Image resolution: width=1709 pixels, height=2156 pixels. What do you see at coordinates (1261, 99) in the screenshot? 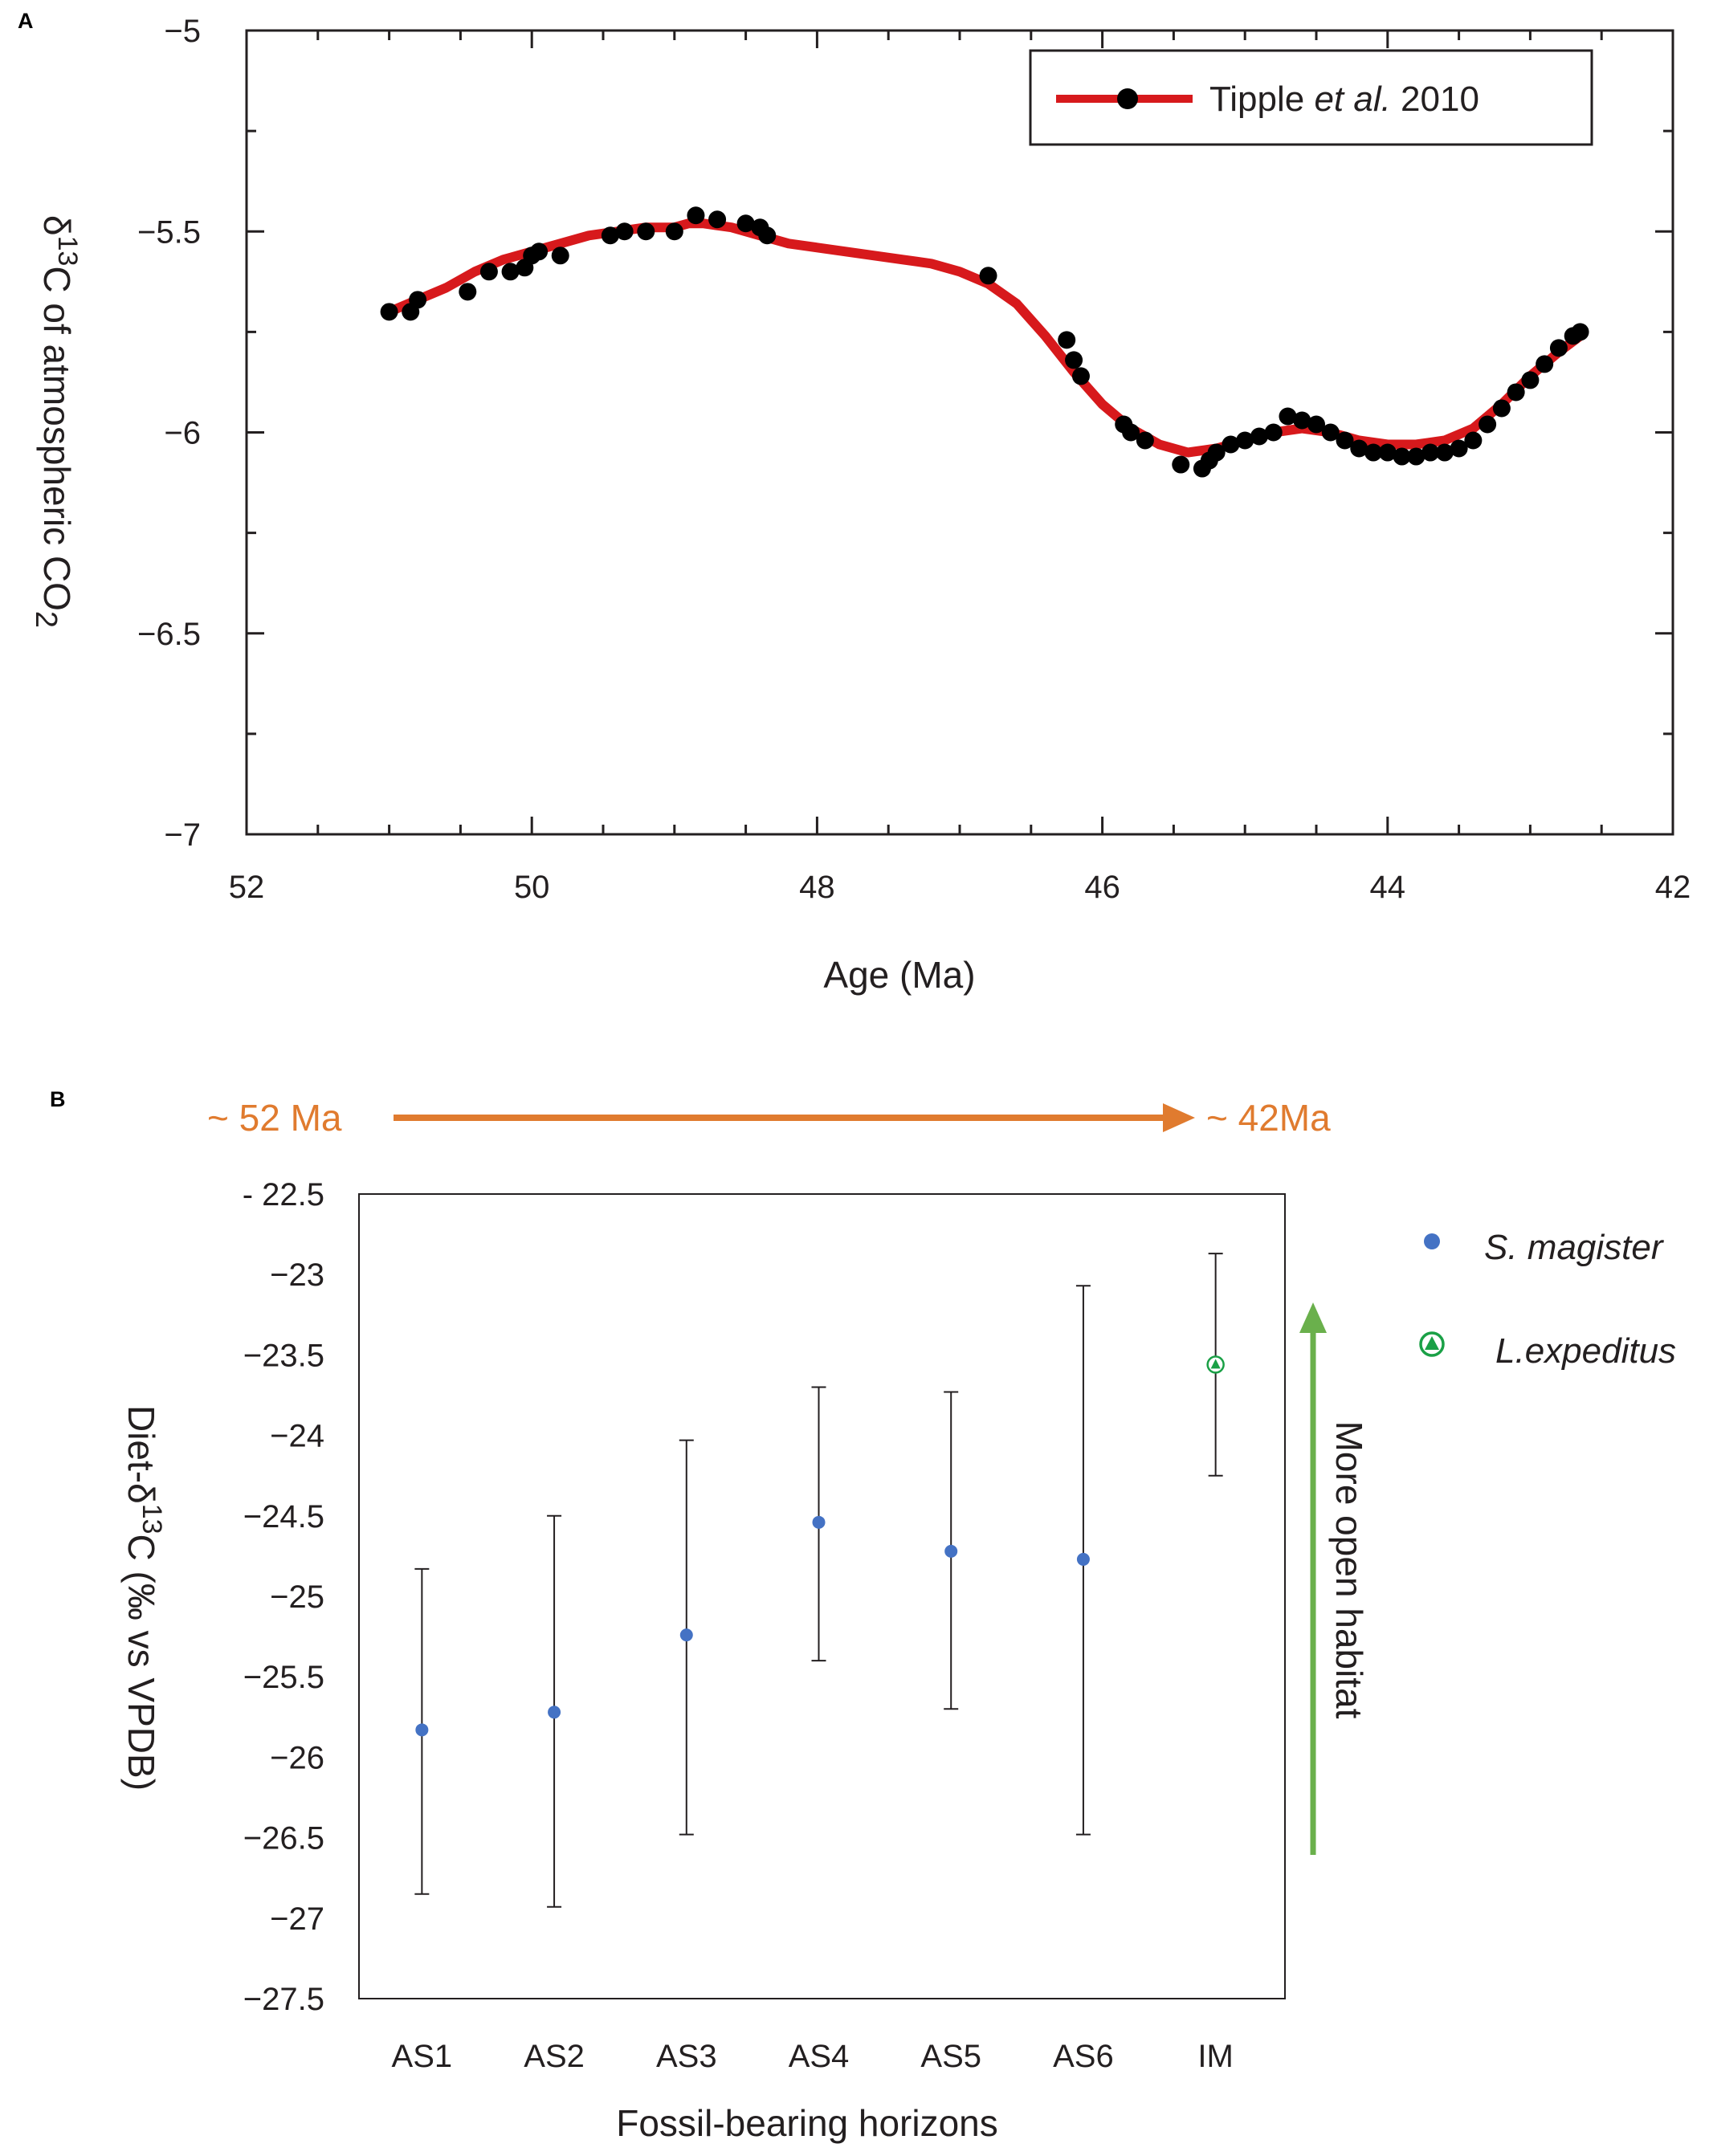
I see `legend-author: Tipple` at bounding box center [1261, 99].